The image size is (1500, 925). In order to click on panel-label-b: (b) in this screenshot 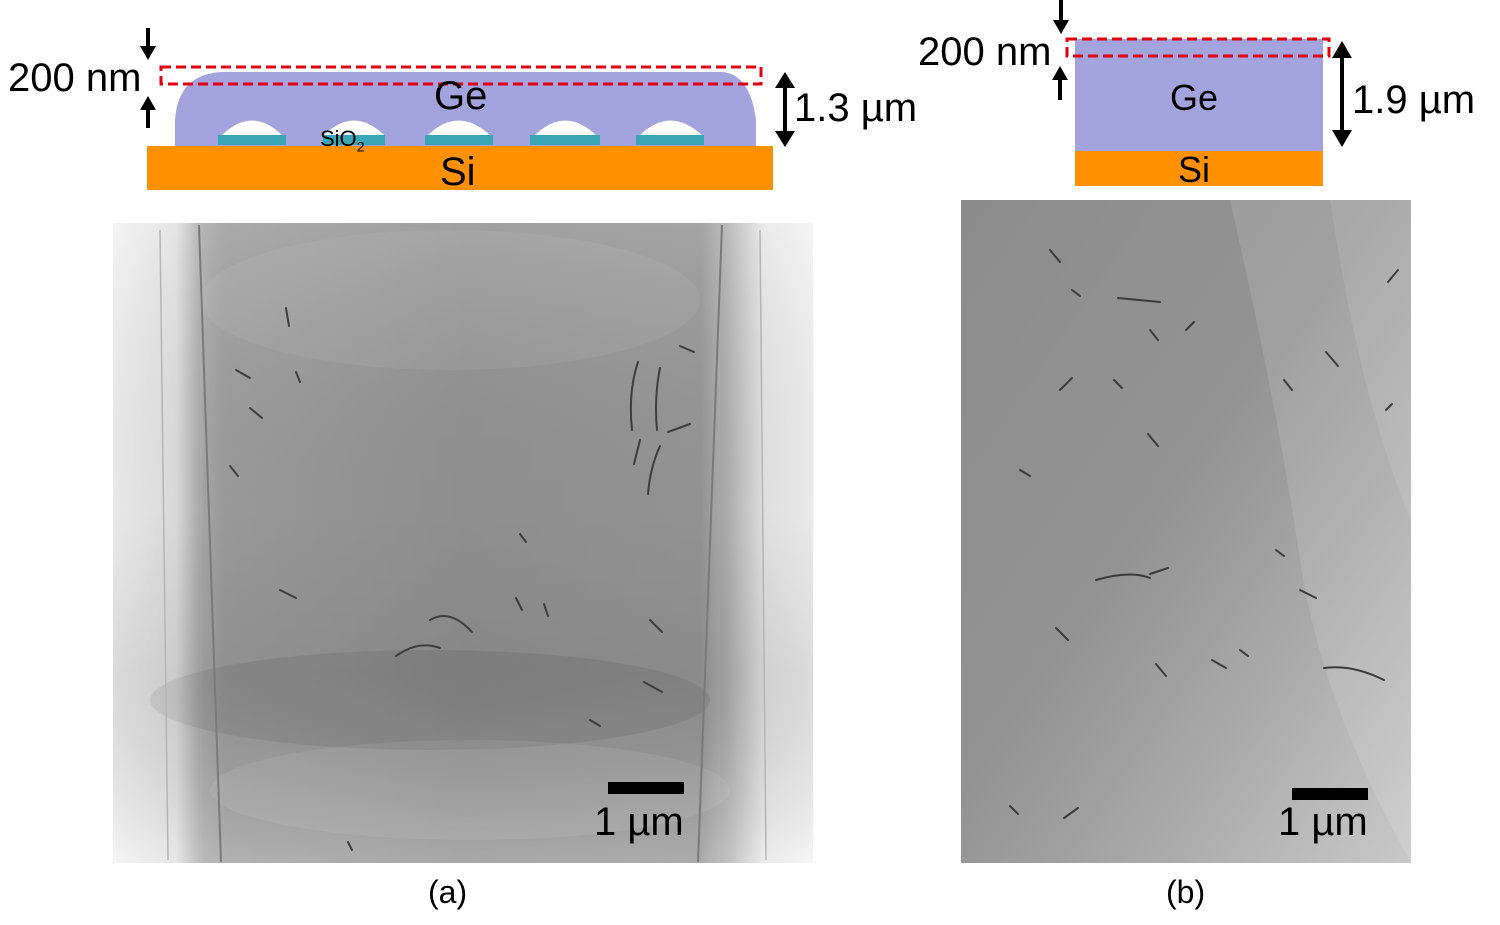, I will do `click(1186, 892)`.